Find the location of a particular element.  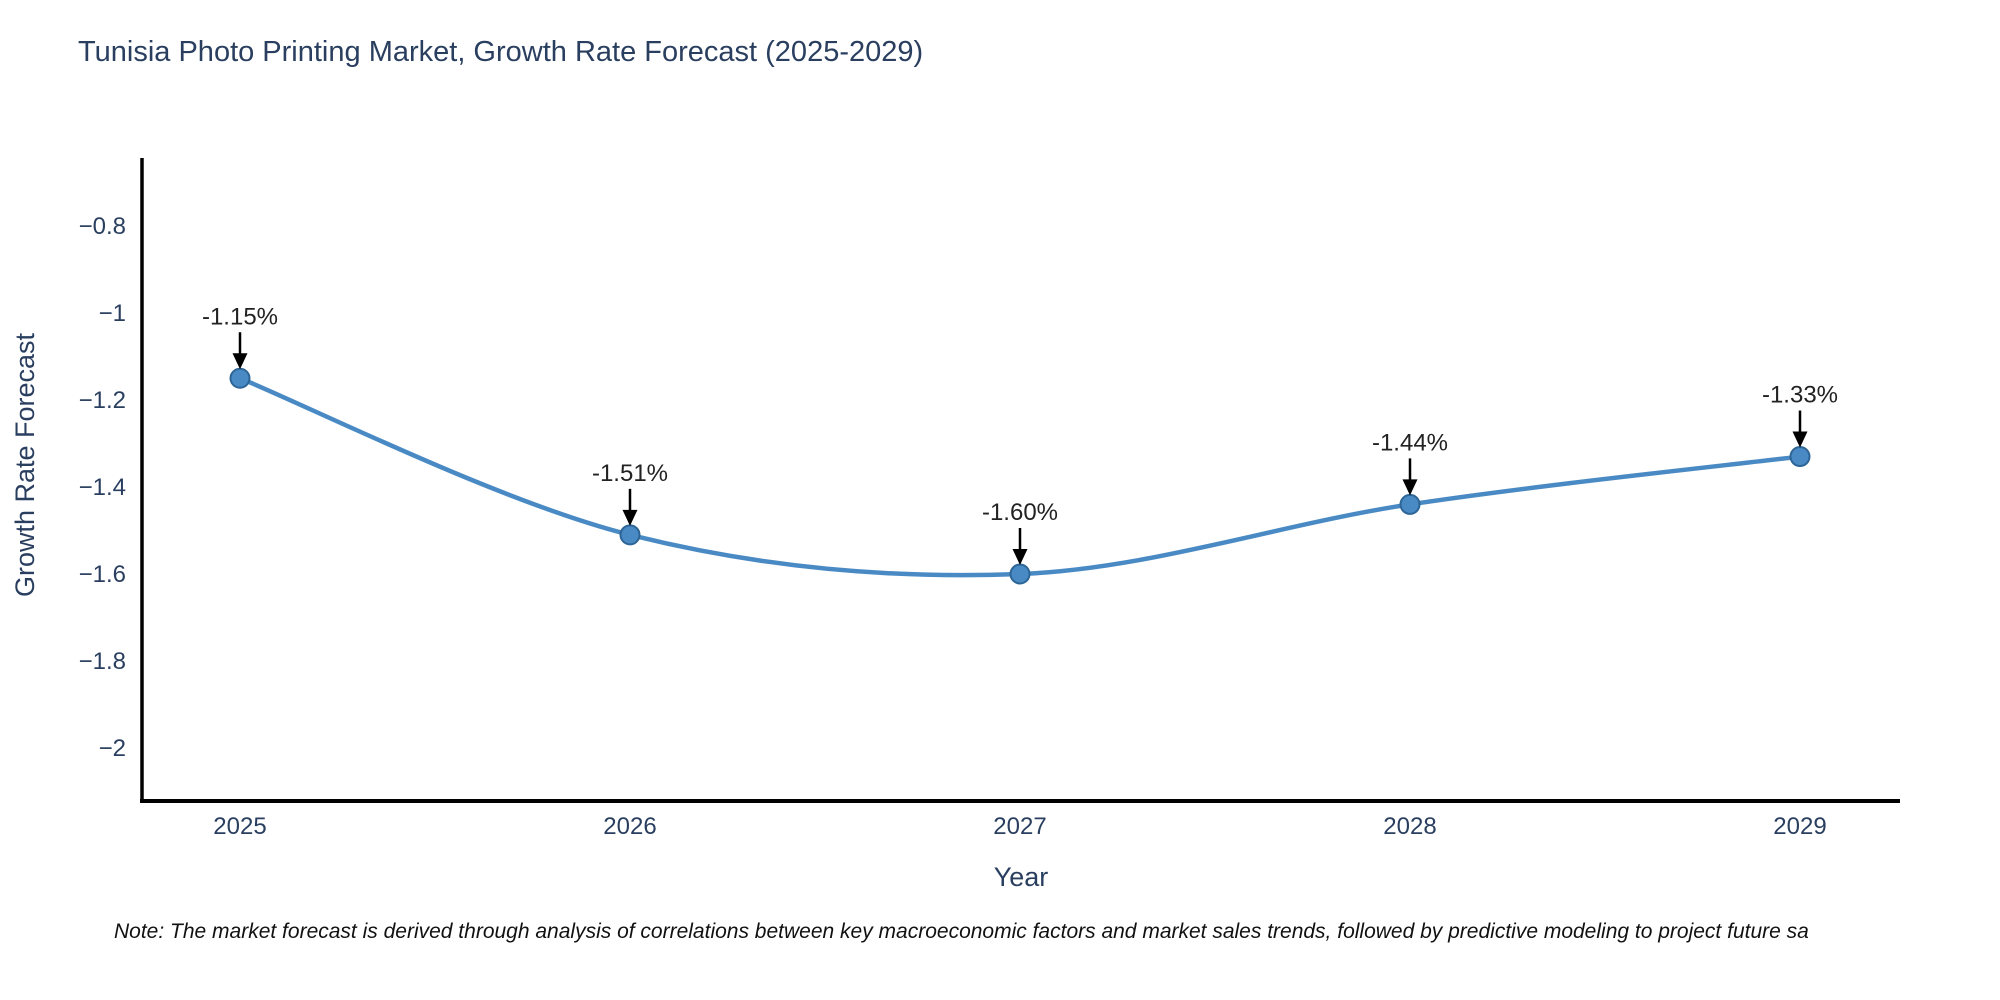

data-label-2026: -1.51% is located at coordinates (630, 473).